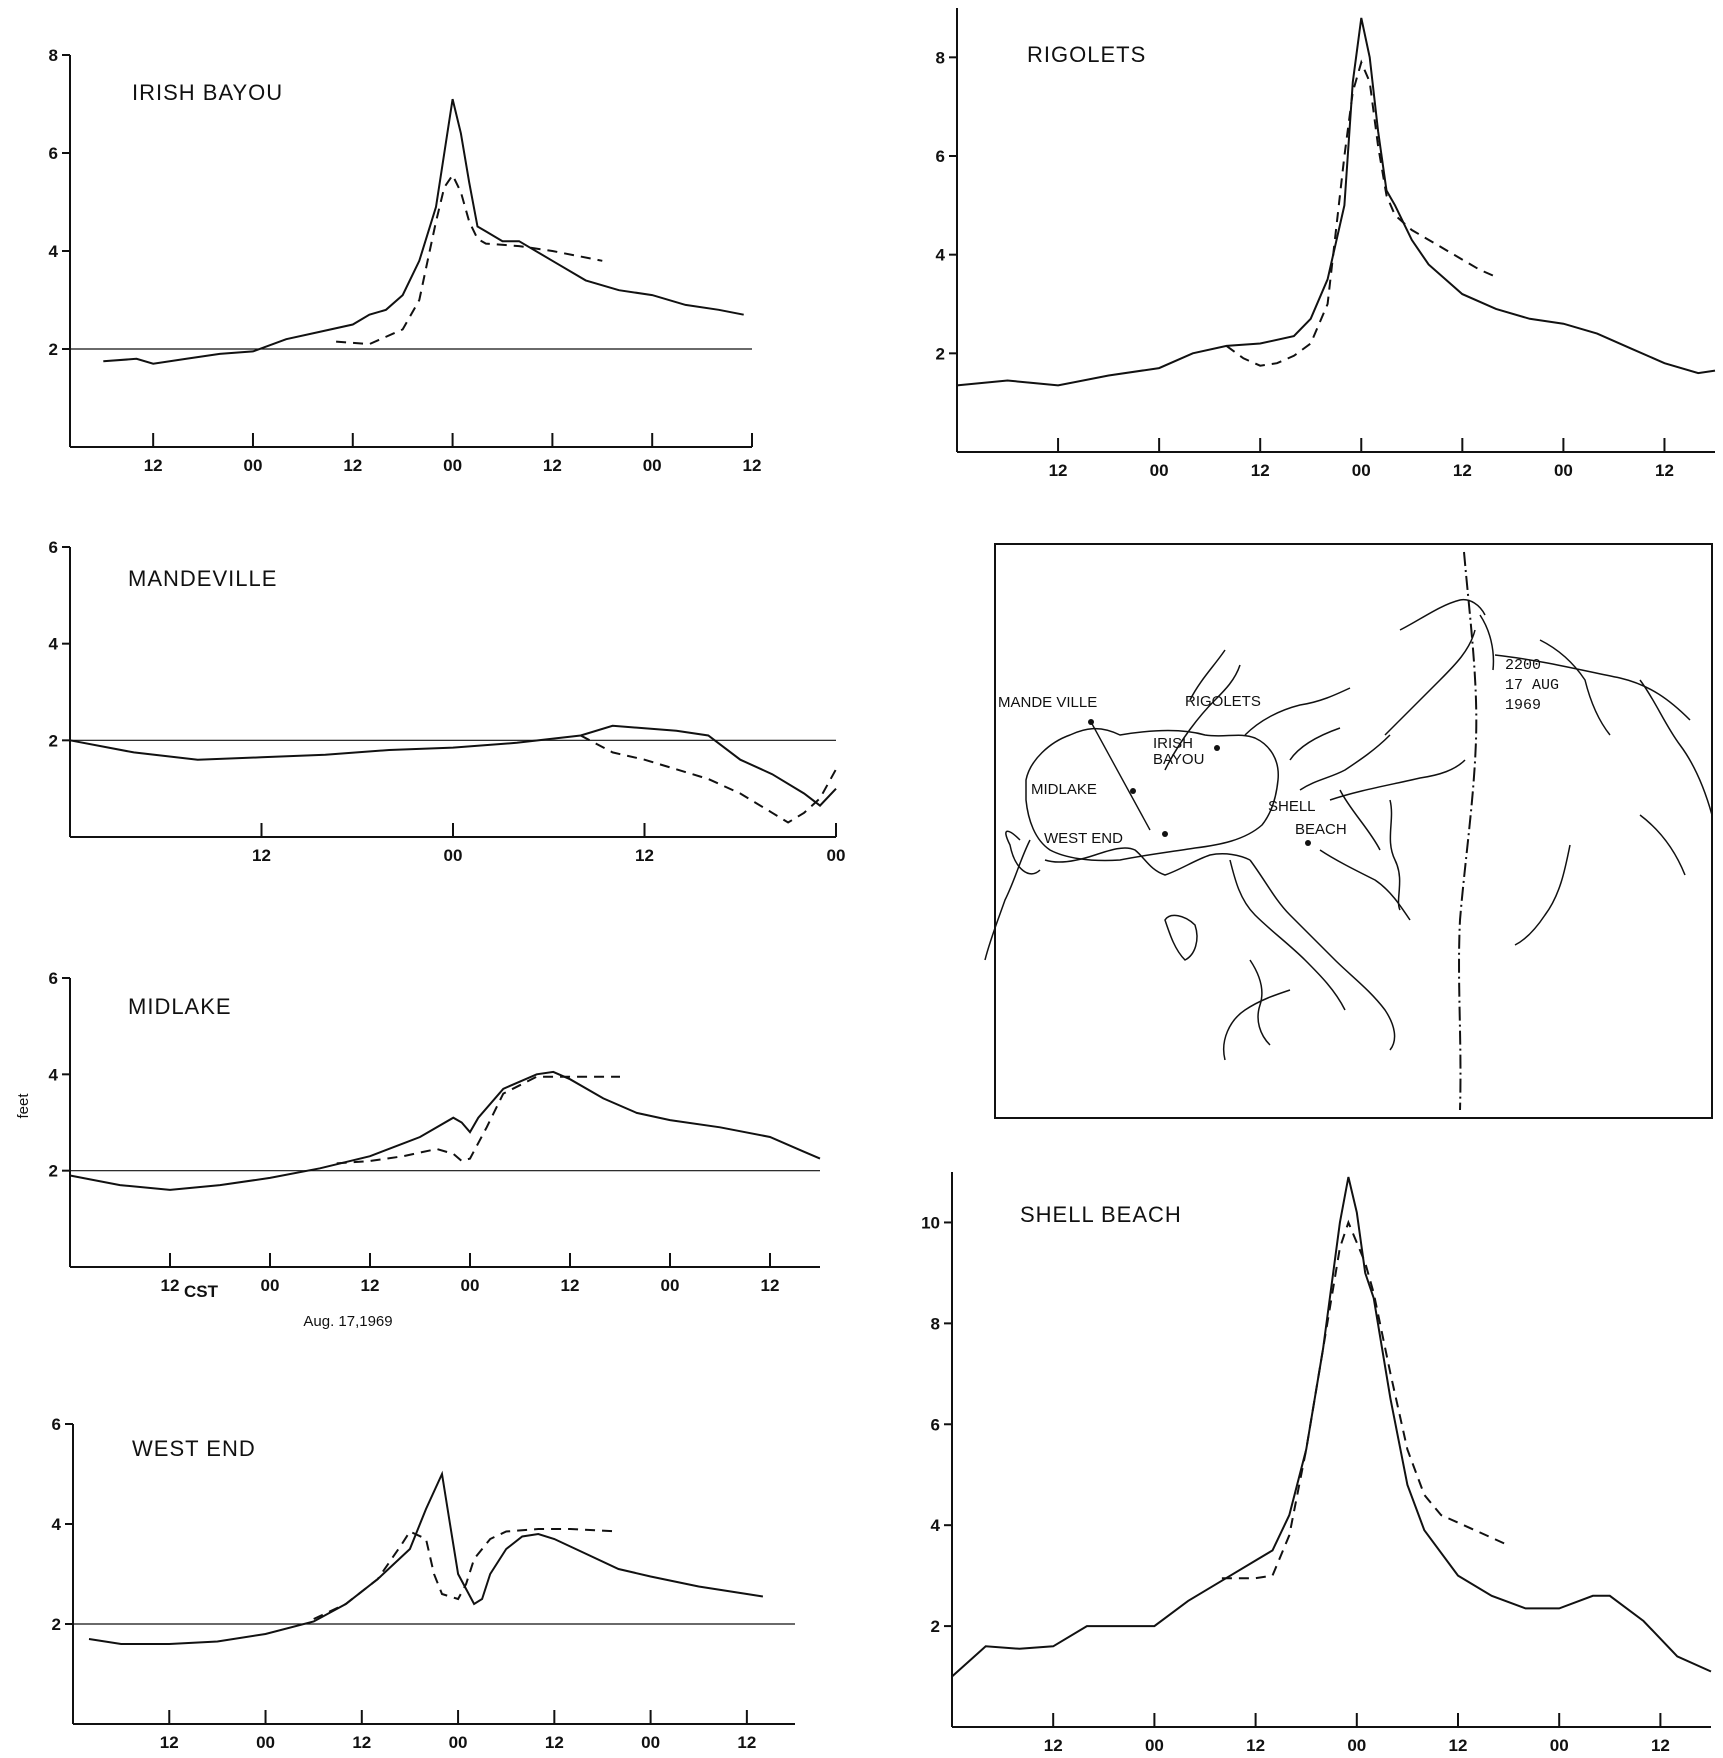 Image resolution: width=1723 pixels, height=1758 pixels. What do you see at coordinates (347, 1321) in the screenshot?
I see `date-label: Aug. 17,1969` at bounding box center [347, 1321].